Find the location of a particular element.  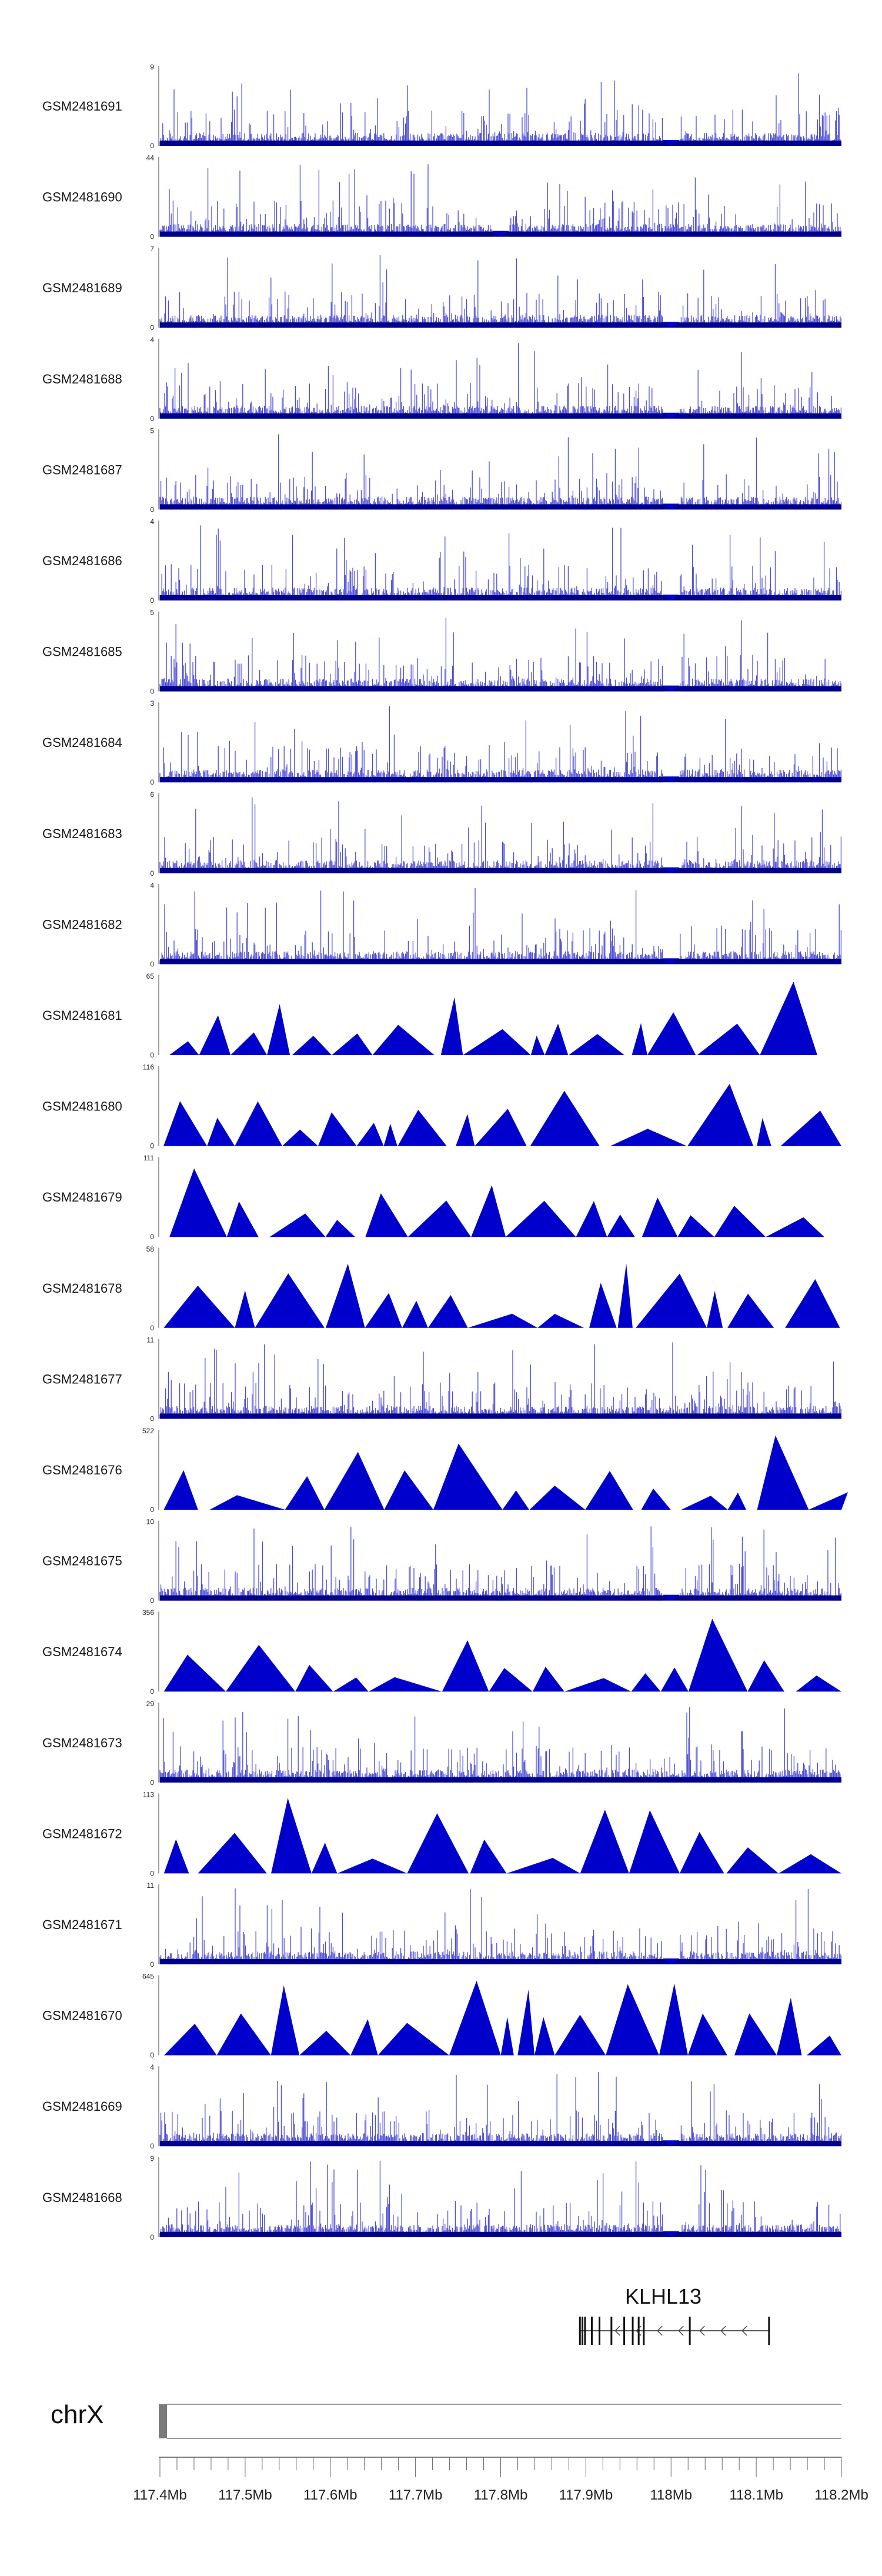

track-label: GSM2481685 is located at coordinates (82, 652).